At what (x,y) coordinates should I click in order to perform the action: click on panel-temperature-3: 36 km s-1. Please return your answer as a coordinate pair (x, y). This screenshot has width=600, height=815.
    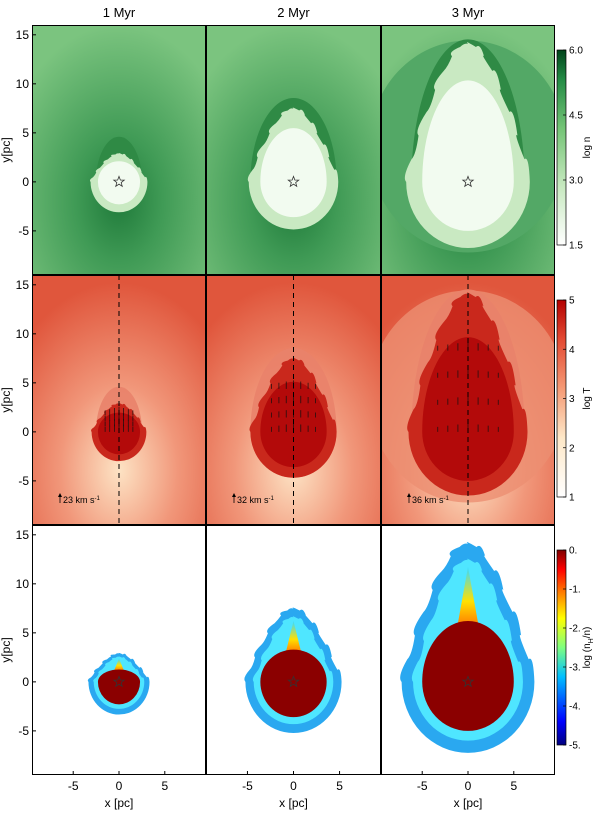
    Looking at the image, I should click on (468, 400).